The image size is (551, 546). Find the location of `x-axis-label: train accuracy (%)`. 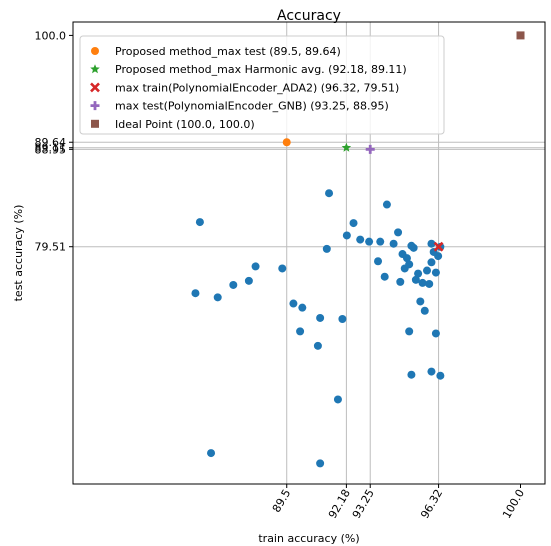

x-axis-label: train accuracy (%) is located at coordinates (308, 538).